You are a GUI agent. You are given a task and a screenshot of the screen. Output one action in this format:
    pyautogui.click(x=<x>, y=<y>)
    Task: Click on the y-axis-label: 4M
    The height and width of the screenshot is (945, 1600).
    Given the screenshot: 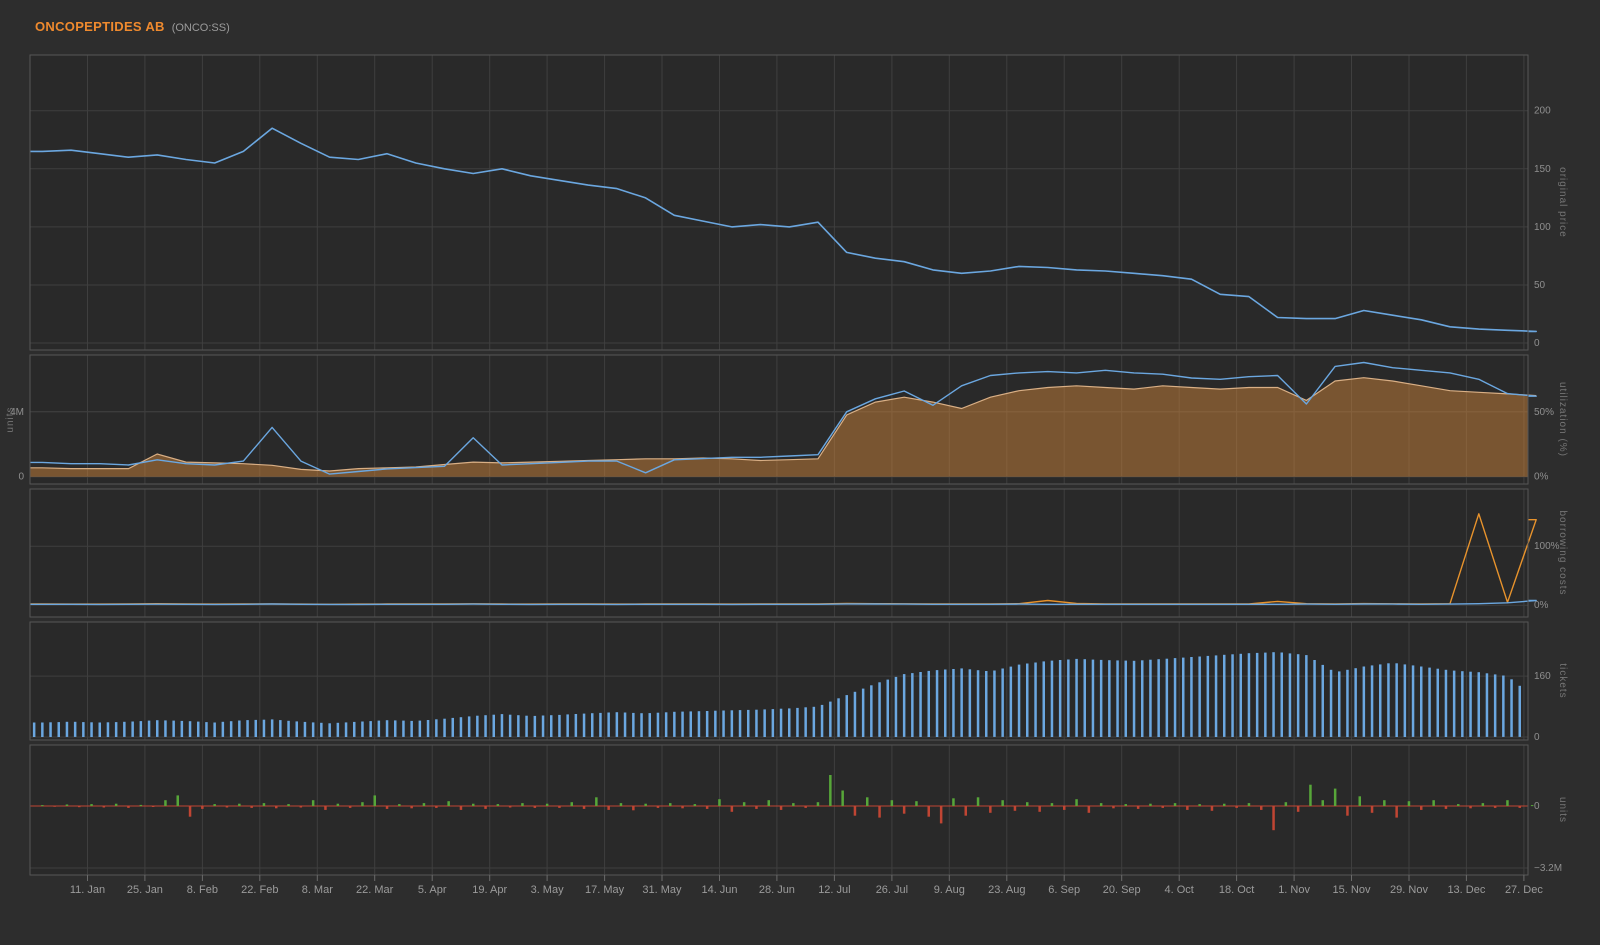 What is the action you would take?
    pyautogui.click(x=17, y=412)
    